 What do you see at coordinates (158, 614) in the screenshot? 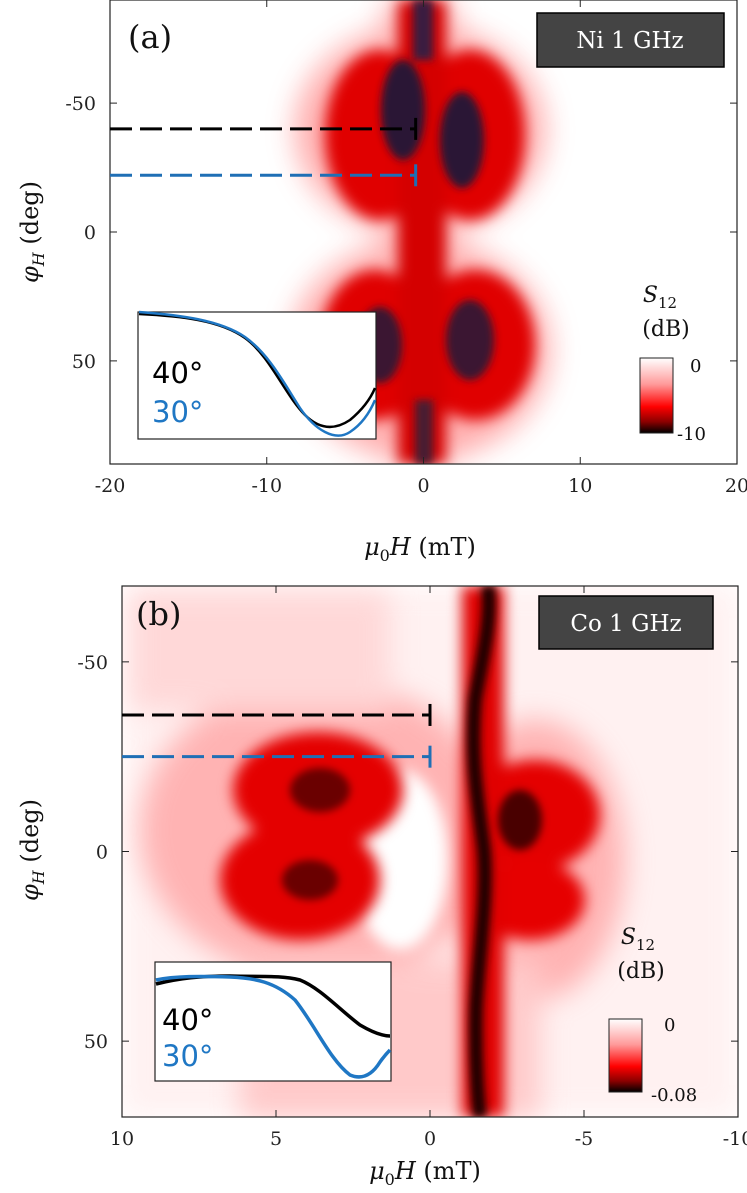
I see `panel-label-b: (b)` at bounding box center [158, 614].